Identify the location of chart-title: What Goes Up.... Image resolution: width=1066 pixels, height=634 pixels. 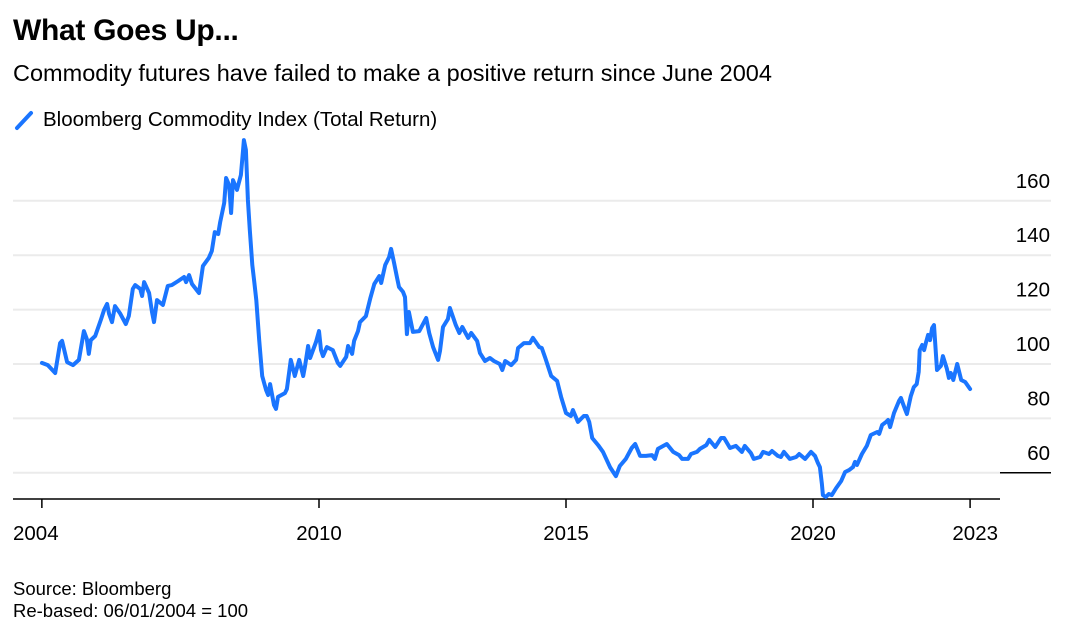
(126, 30).